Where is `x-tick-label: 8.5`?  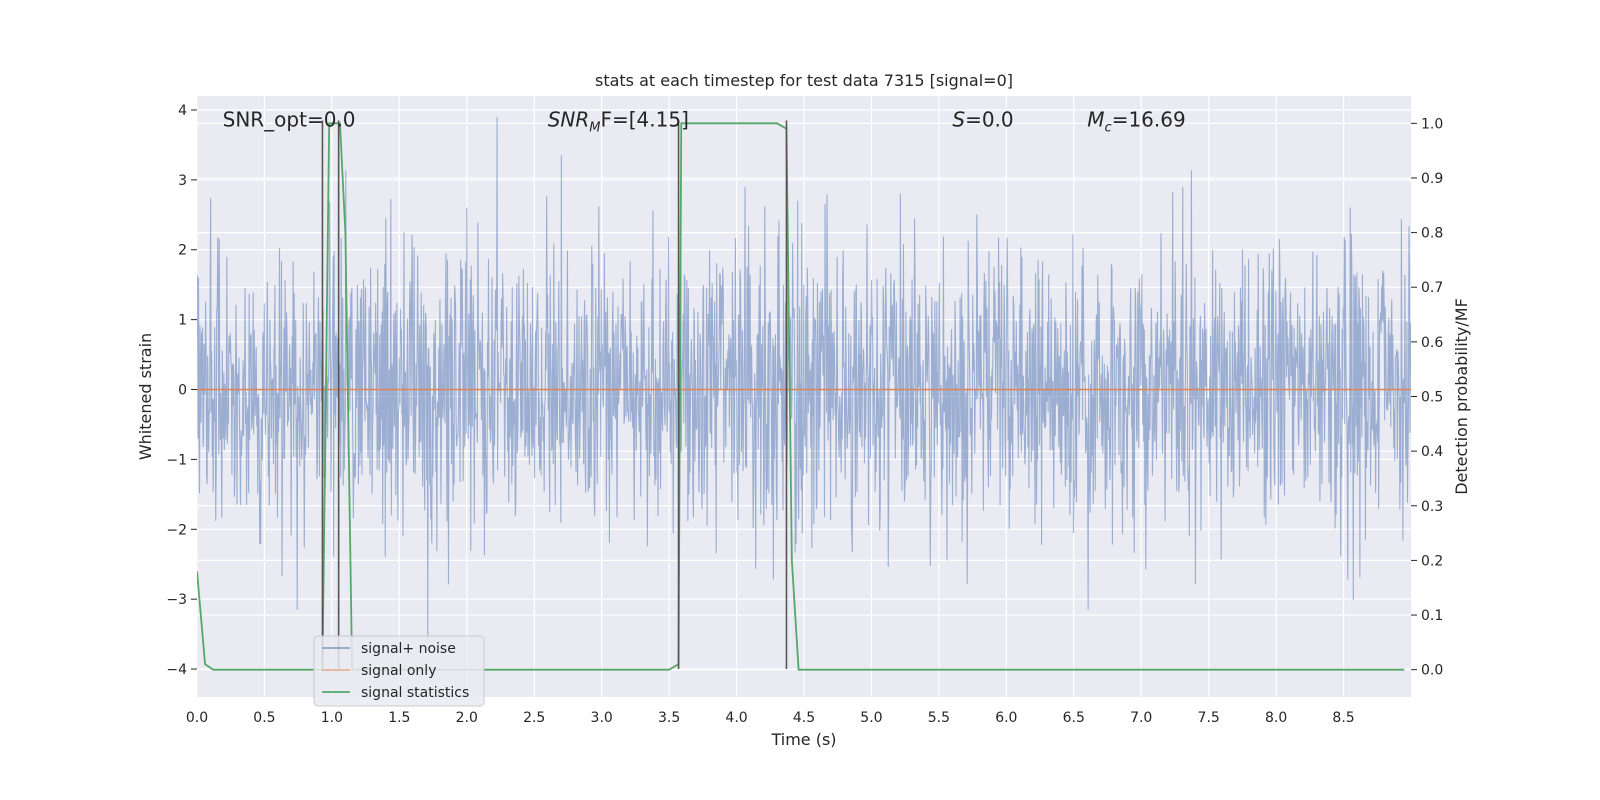
x-tick-label: 8.5 is located at coordinates (1343, 718).